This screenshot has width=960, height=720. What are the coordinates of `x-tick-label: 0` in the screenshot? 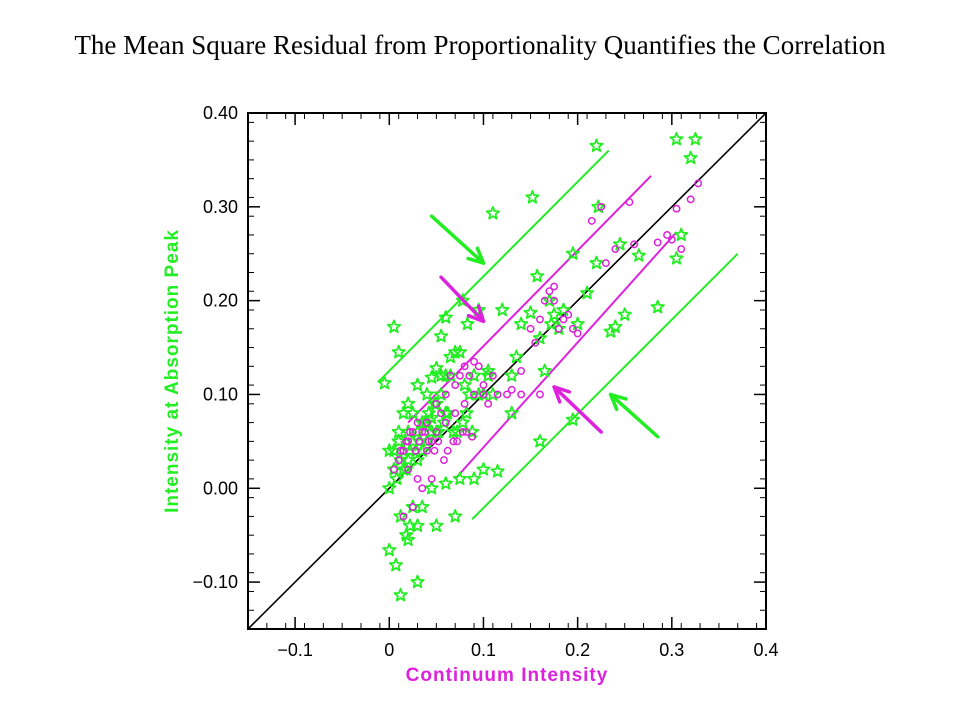 It's located at (389, 650).